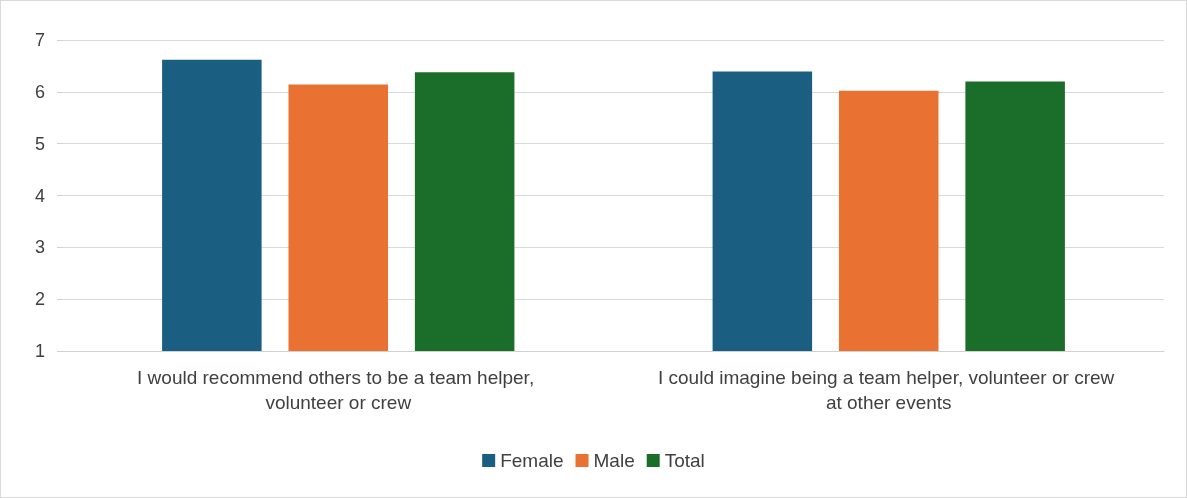 Image resolution: width=1187 pixels, height=498 pixels. What do you see at coordinates (684, 460) in the screenshot?
I see `legend-label: Total` at bounding box center [684, 460].